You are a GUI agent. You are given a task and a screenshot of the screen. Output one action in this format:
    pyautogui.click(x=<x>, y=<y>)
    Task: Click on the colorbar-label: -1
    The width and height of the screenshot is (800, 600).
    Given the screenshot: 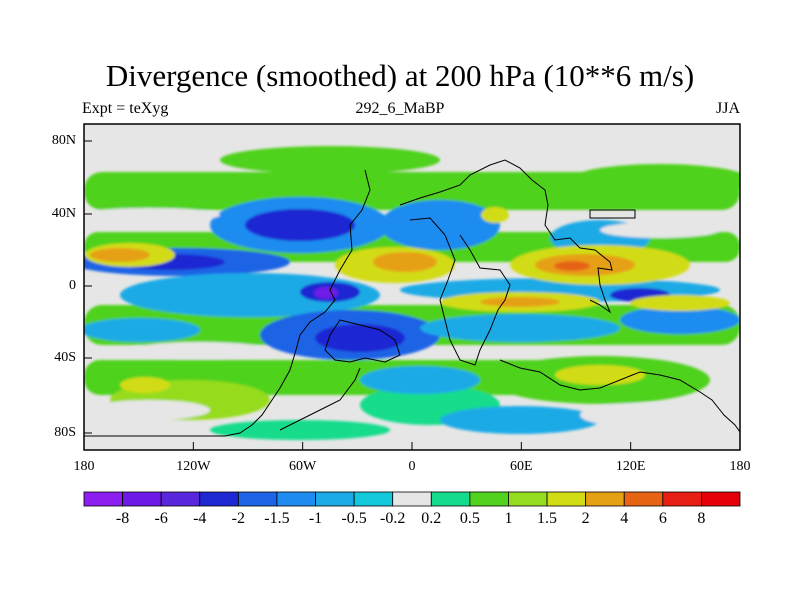 What is the action you would take?
    pyautogui.click(x=315, y=518)
    